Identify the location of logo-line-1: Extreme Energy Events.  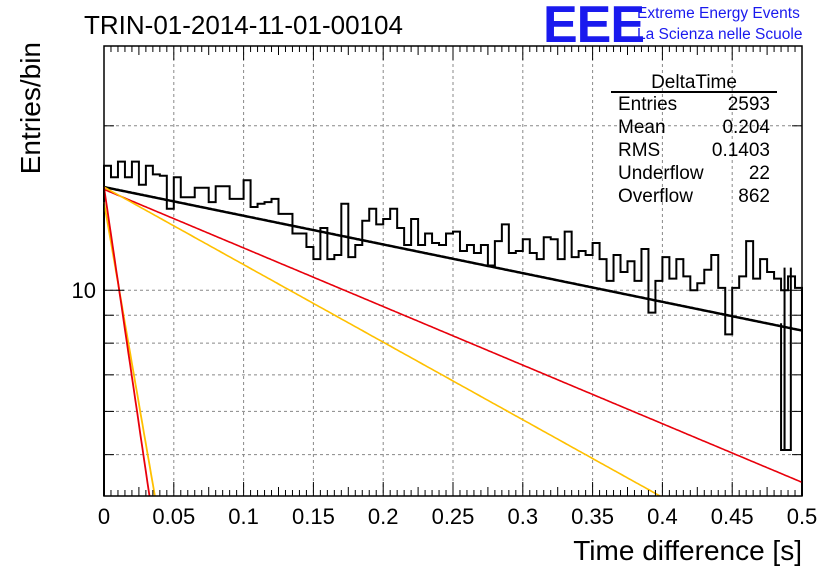
(718, 13).